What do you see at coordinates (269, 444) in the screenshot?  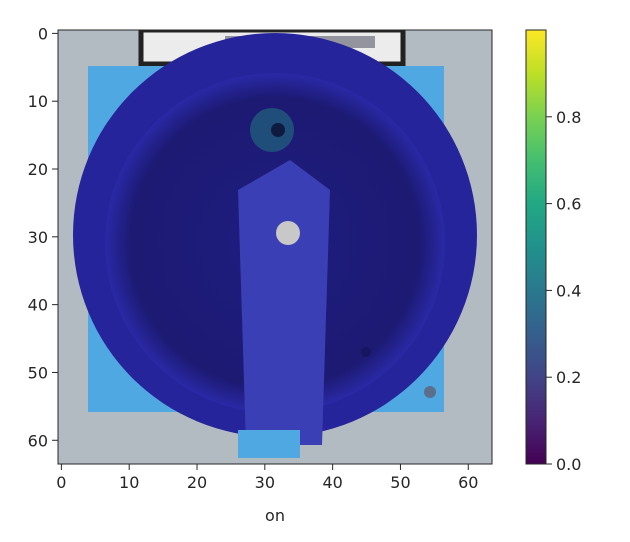 I see `lever-base` at bounding box center [269, 444].